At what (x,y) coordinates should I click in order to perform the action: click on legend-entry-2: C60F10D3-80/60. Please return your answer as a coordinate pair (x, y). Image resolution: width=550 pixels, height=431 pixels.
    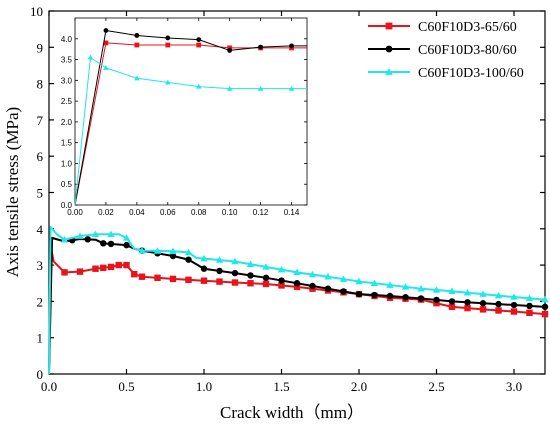
    Looking at the image, I should click on (442, 50).